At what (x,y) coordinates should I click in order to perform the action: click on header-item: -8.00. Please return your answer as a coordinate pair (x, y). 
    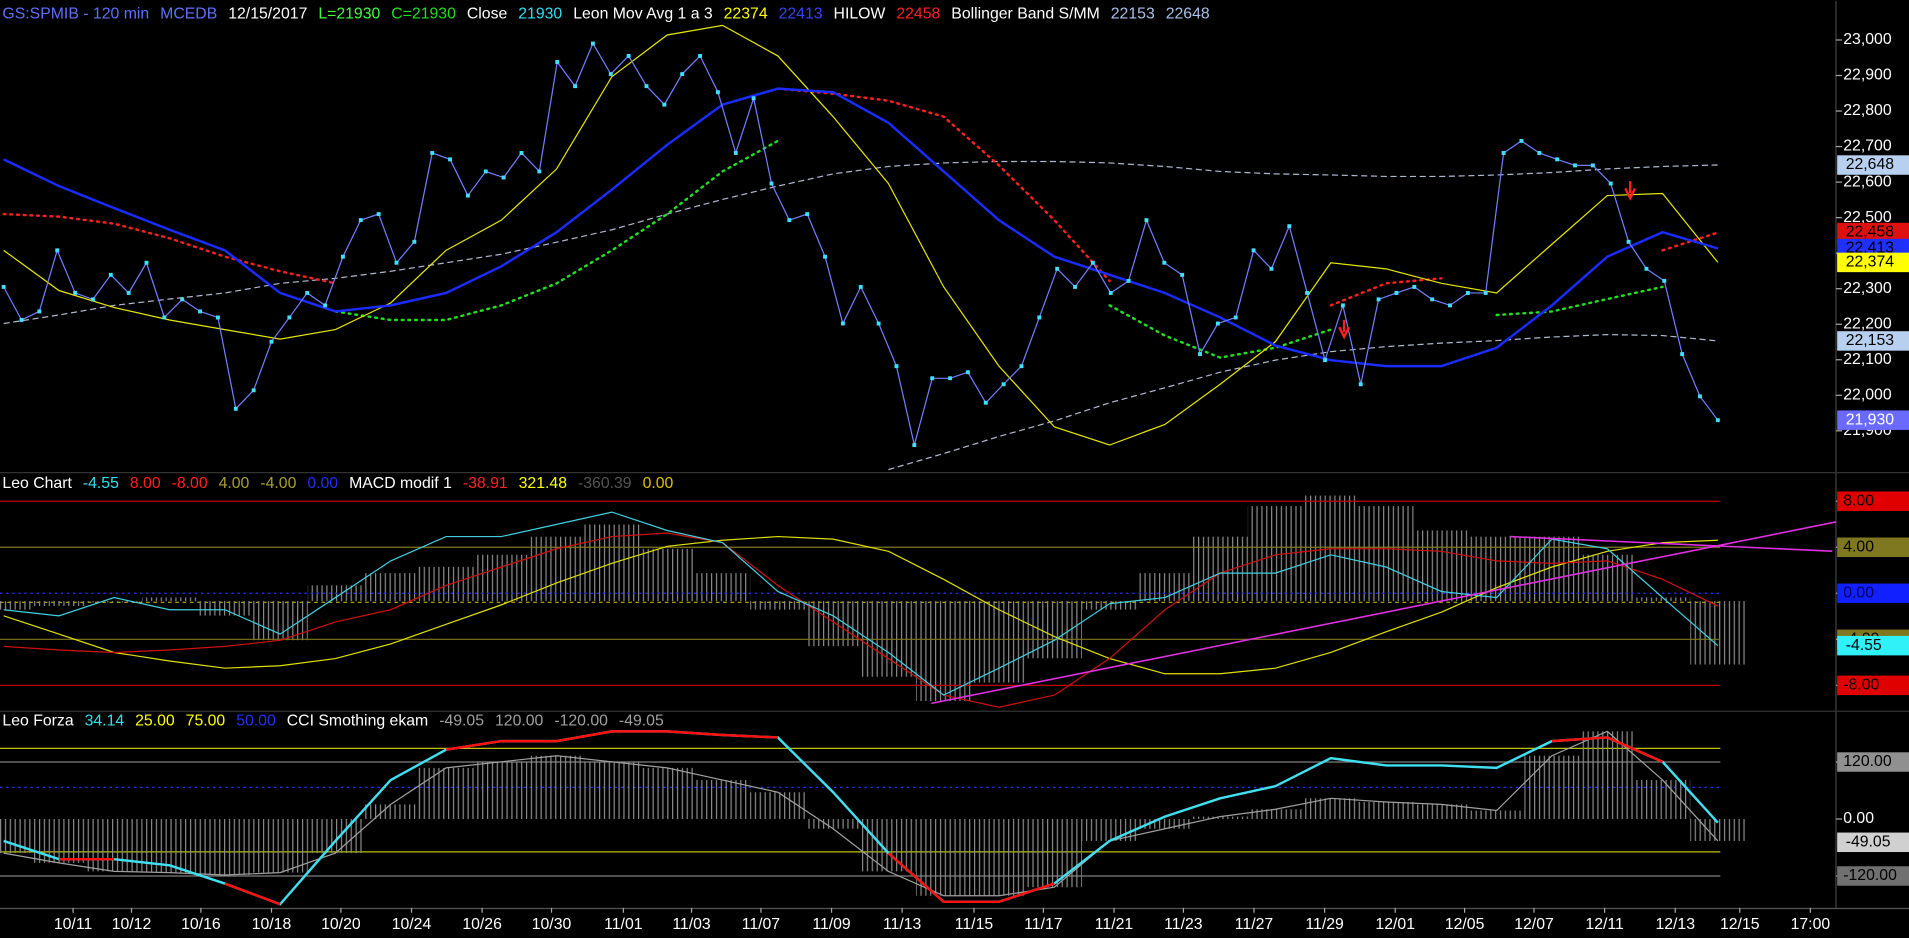
    Looking at the image, I should click on (190, 483).